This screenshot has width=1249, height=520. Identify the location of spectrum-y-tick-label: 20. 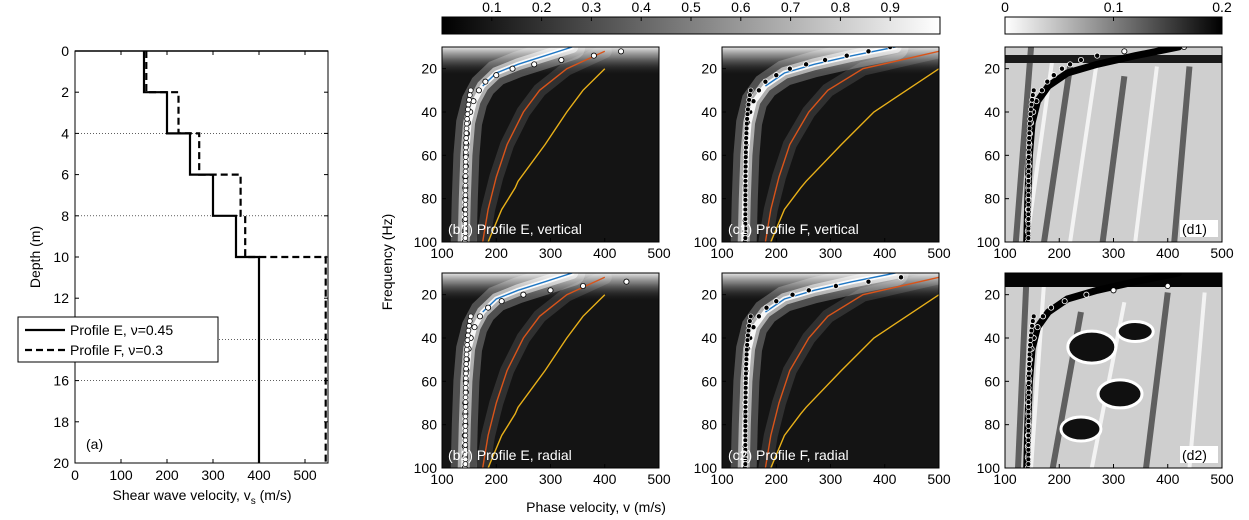
(709, 295).